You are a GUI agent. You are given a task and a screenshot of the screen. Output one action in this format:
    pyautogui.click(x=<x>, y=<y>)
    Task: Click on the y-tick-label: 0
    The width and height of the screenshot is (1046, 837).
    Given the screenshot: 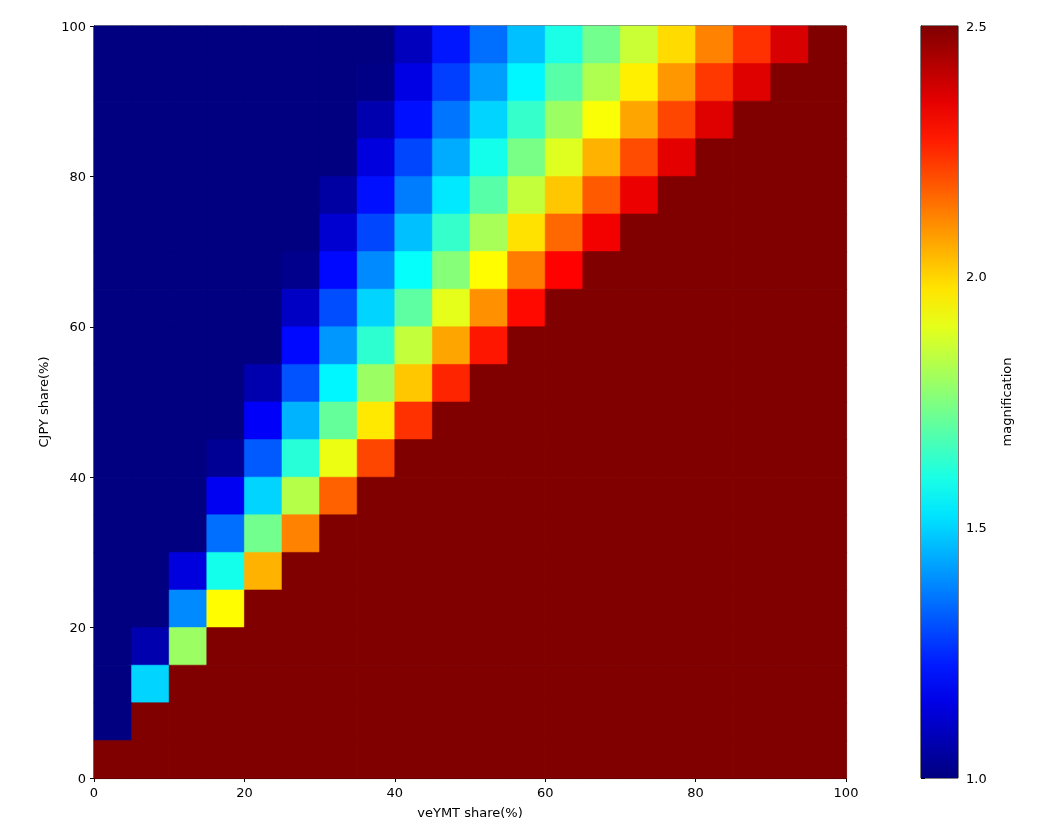 What is the action you would take?
    pyautogui.click(x=81, y=778)
    